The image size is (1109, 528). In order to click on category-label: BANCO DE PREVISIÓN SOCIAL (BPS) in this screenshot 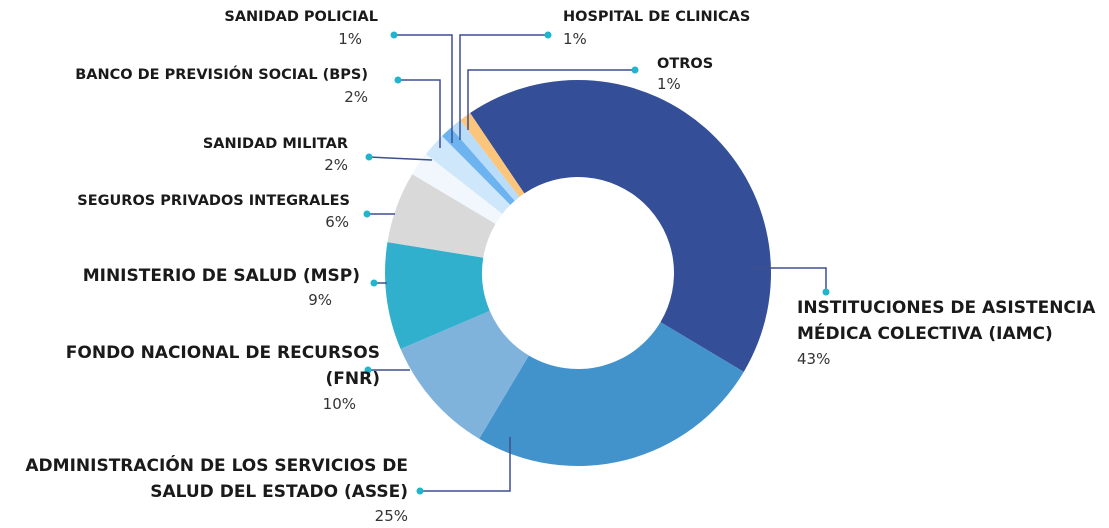, I will do `click(221, 74)`.